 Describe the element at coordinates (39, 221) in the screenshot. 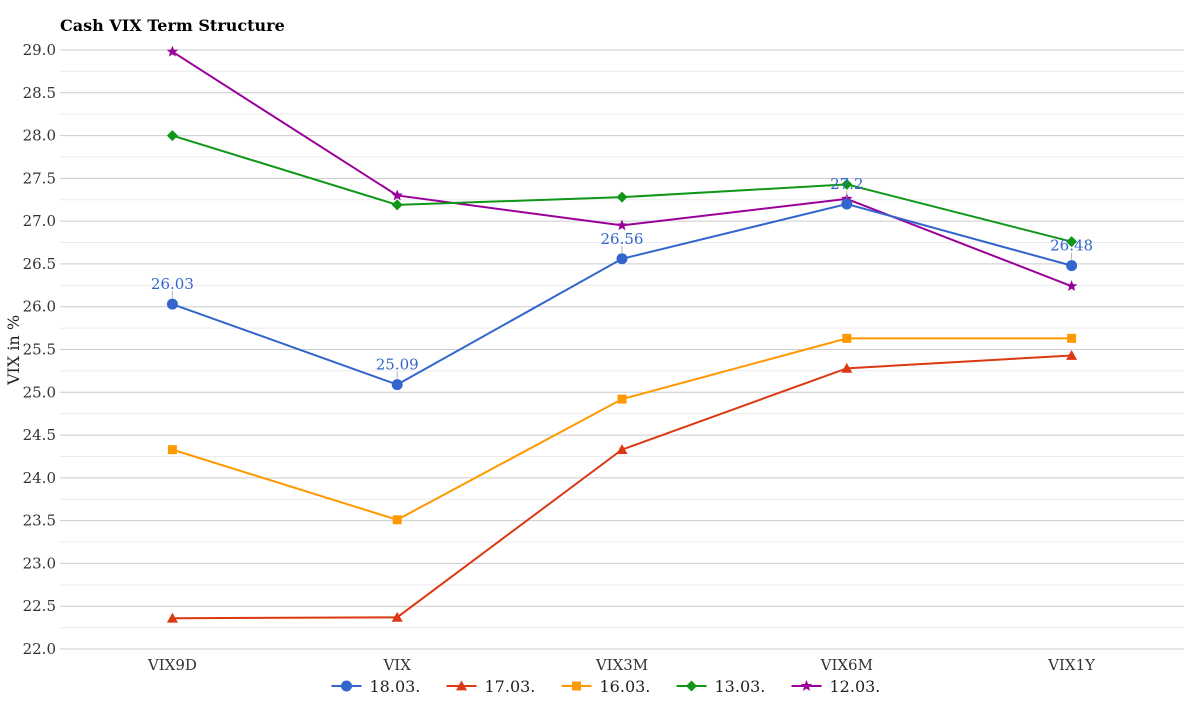

I see `y-tick-label: 27.0` at that location.